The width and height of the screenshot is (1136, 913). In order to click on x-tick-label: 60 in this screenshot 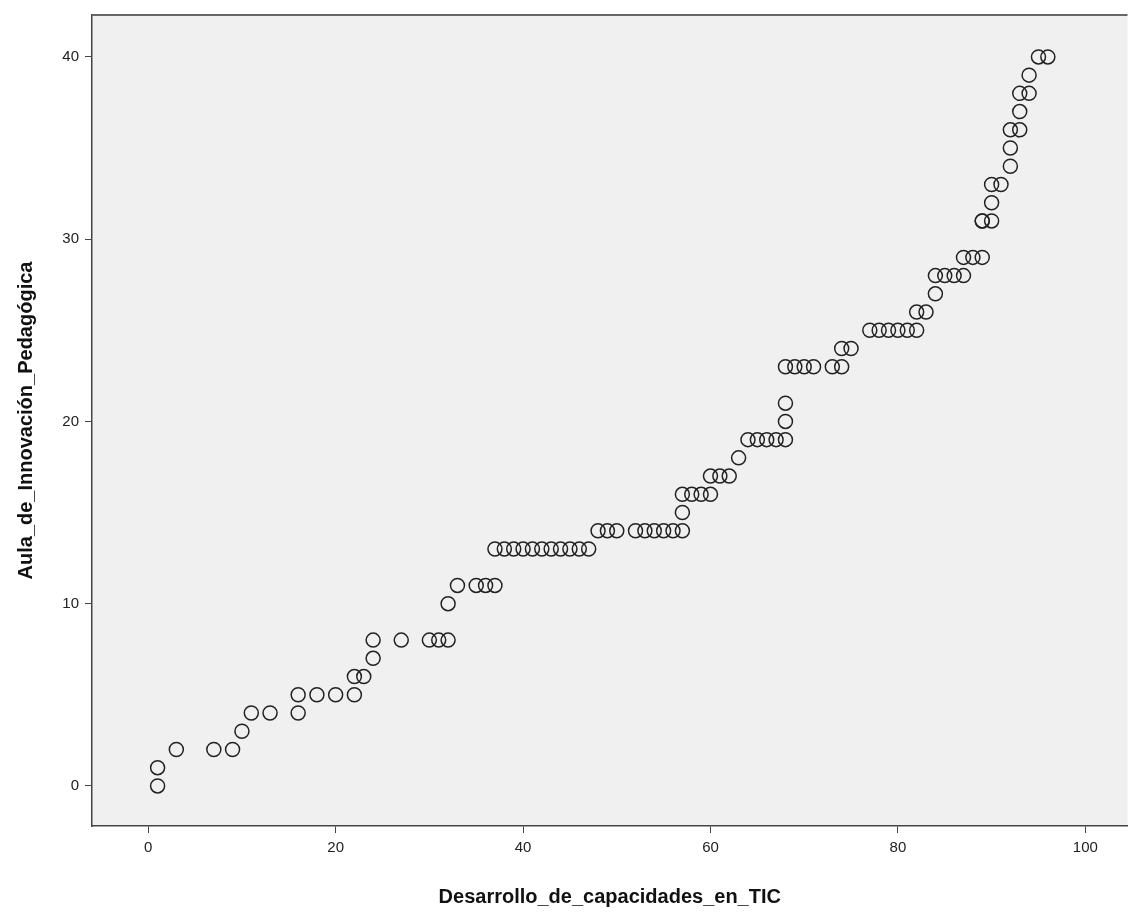, I will do `click(710, 847)`.